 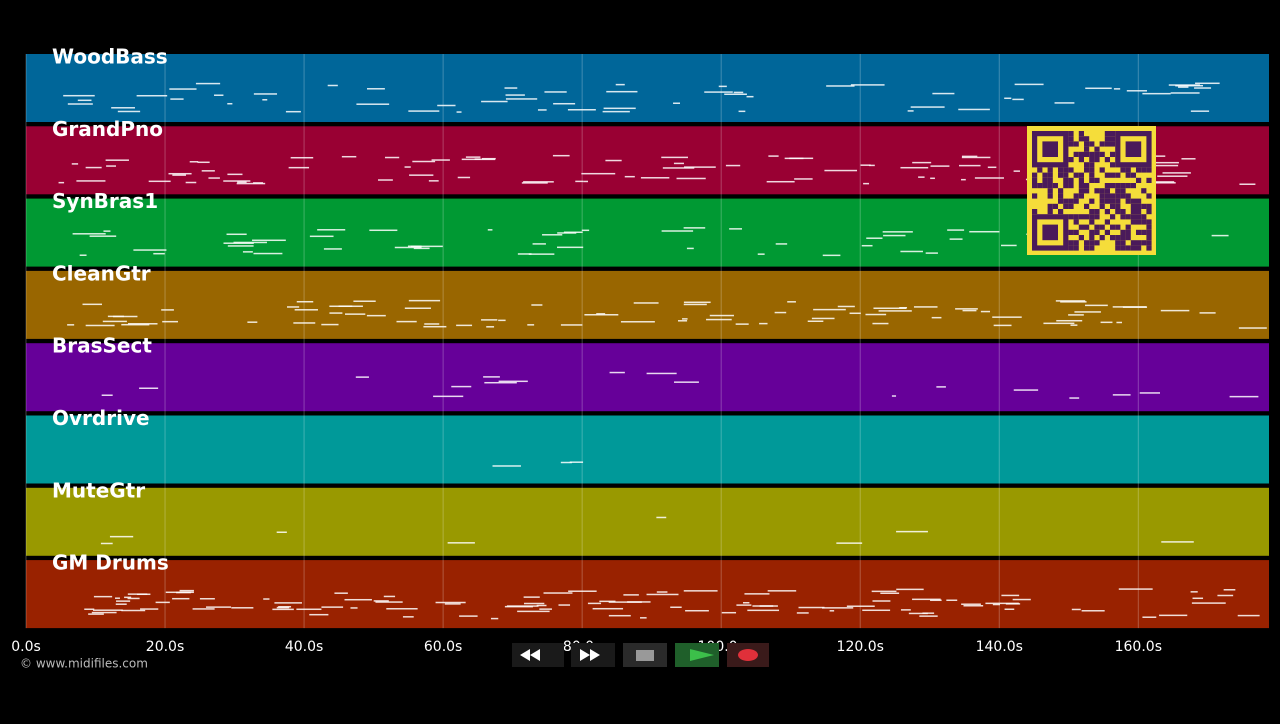 What do you see at coordinates (304, 647) in the screenshot?
I see `time-tick-label: 40.0s` at bounding box center [304, 647].